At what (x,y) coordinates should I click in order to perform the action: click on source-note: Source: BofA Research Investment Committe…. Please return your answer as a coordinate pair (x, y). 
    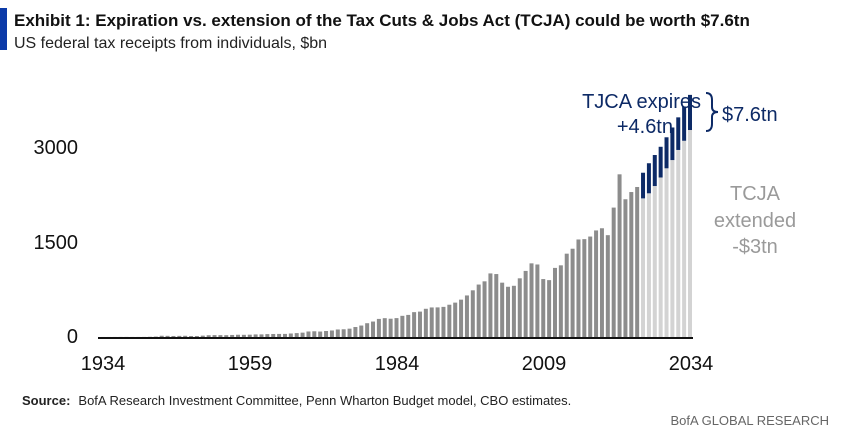
    Looking at the image, I should click on (296, 400).